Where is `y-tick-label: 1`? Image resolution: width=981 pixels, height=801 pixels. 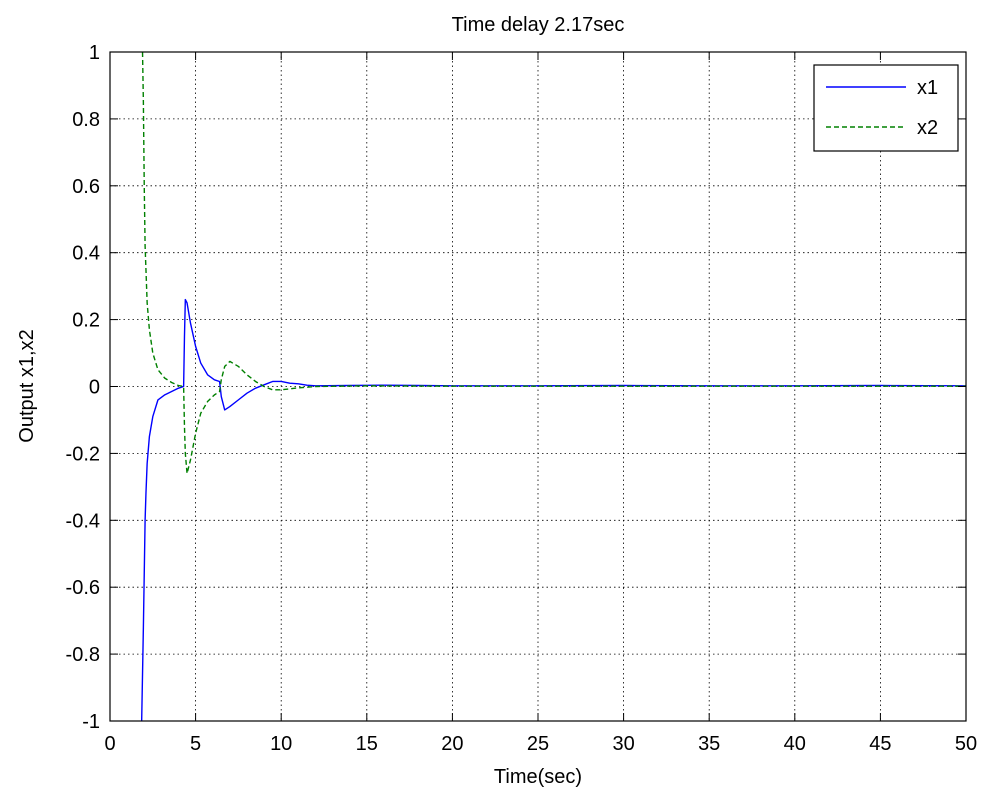 y-tick-label: 1 is located at coordinates (94, 53).